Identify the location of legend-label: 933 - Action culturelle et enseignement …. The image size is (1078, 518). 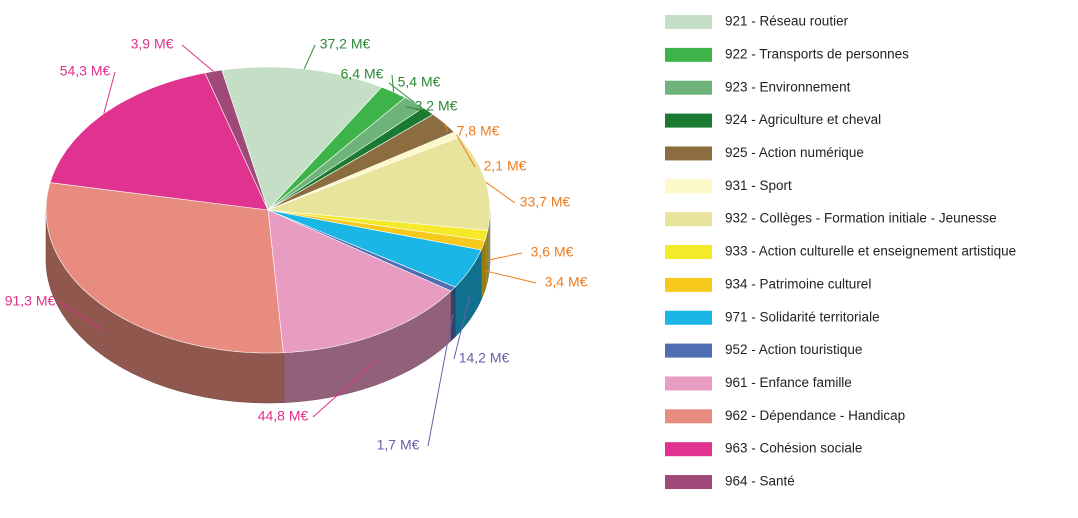
(870, 251).